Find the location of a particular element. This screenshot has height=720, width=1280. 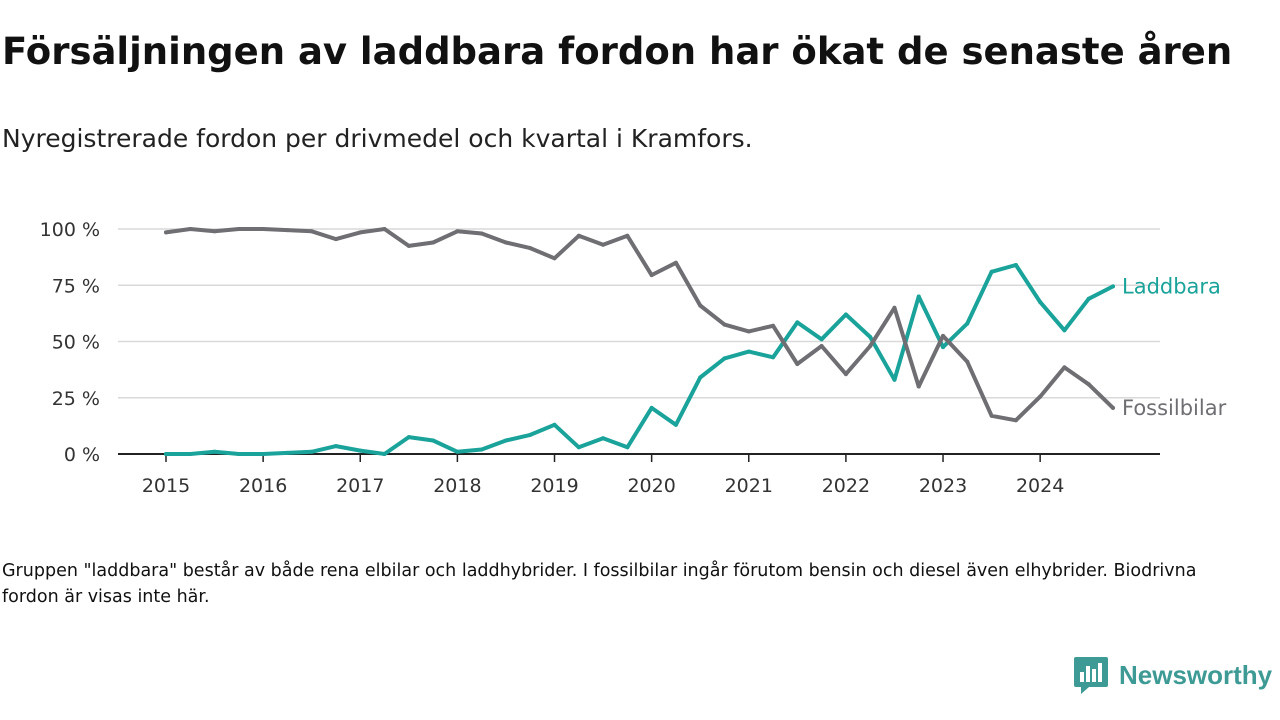

x-tick-label: 2023 is located at coordinates (943, 486).